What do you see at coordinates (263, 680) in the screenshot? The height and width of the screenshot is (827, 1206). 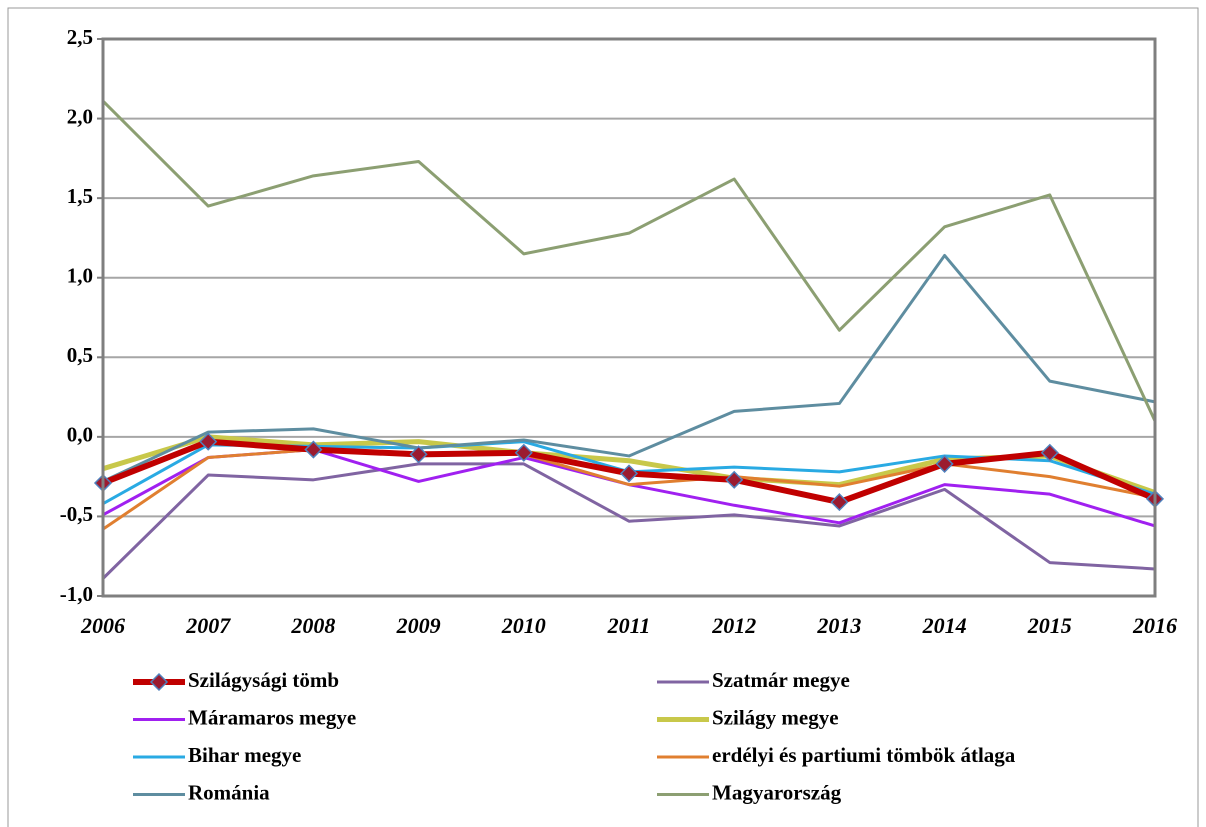 I see `legend-label: Szilágysági tömb` at bounding box center [263, 680].